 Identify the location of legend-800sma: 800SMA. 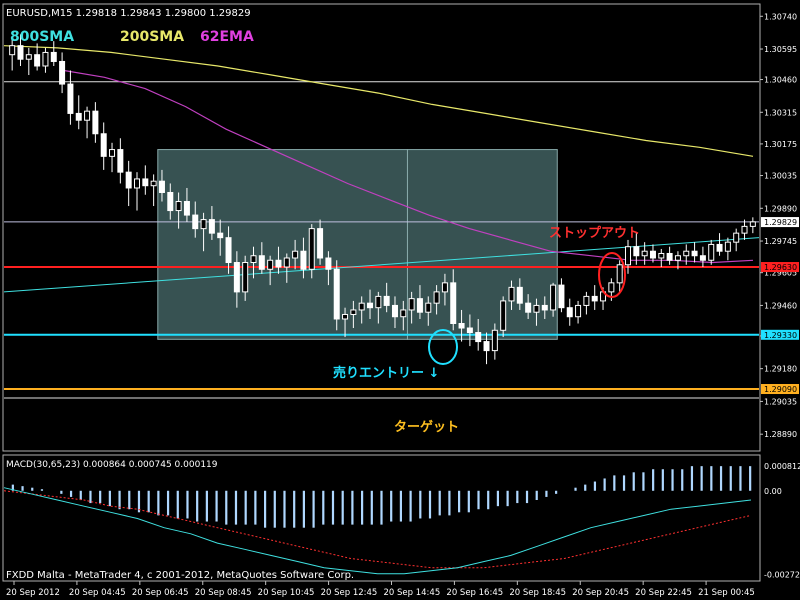
(42, 37).